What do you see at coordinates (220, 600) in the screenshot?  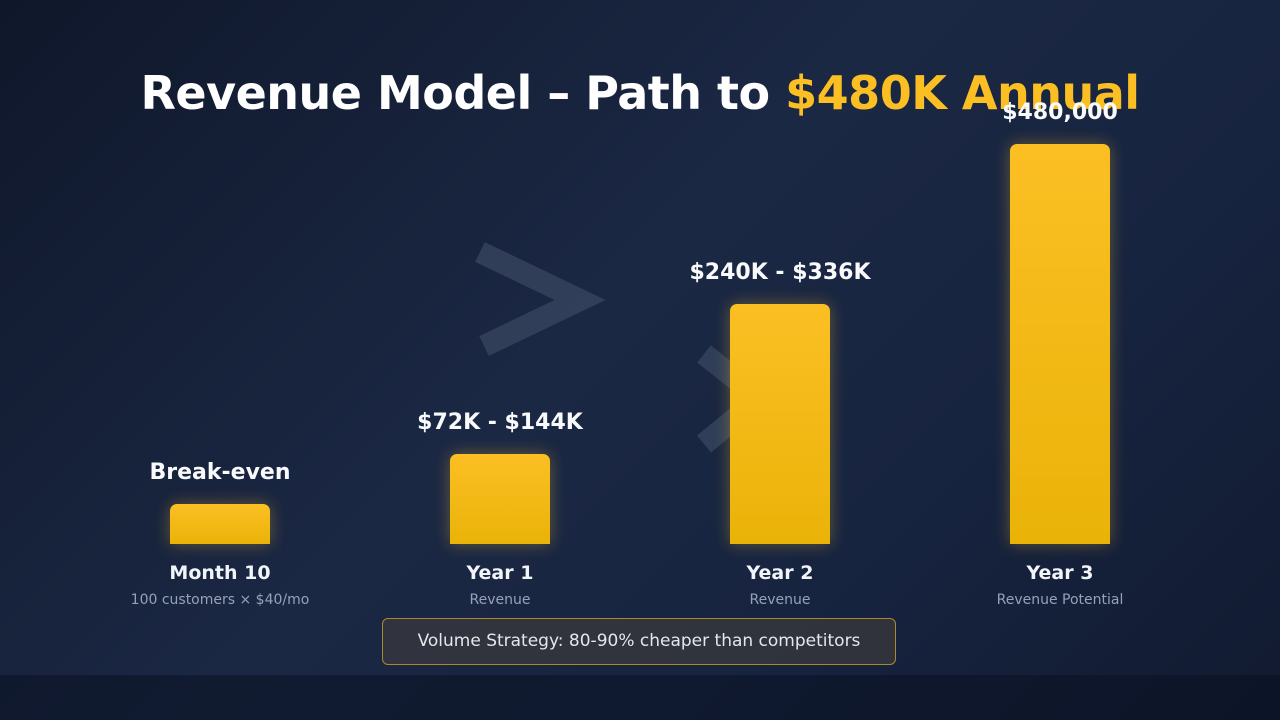 I see `category-sublabel: 100 customers × $40/mo` at bounding box center [220, 600].